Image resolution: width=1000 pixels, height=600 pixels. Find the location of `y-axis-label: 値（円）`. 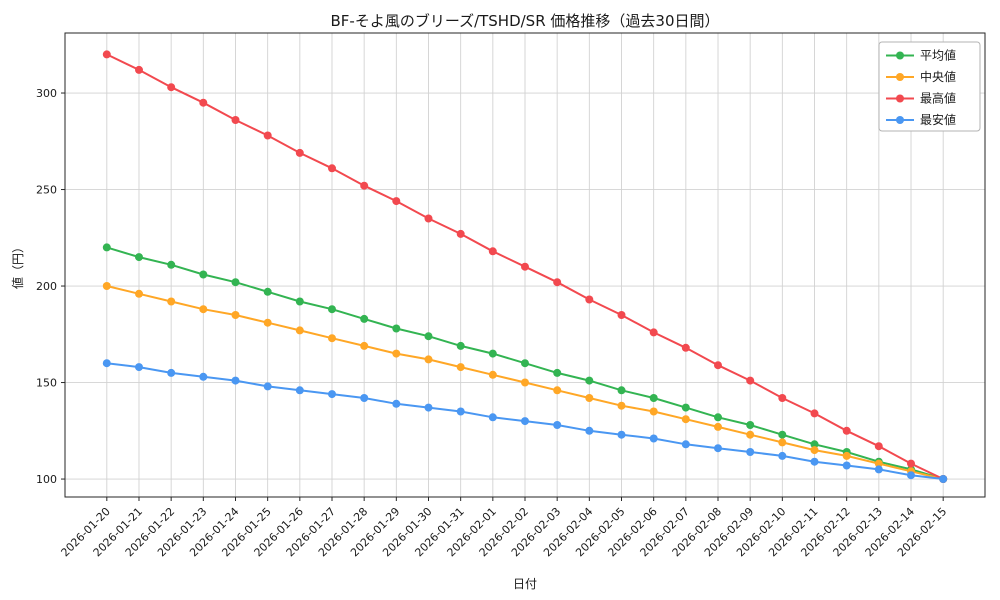

y-axis-label: 値（円） is located at coordinates (17, 265).